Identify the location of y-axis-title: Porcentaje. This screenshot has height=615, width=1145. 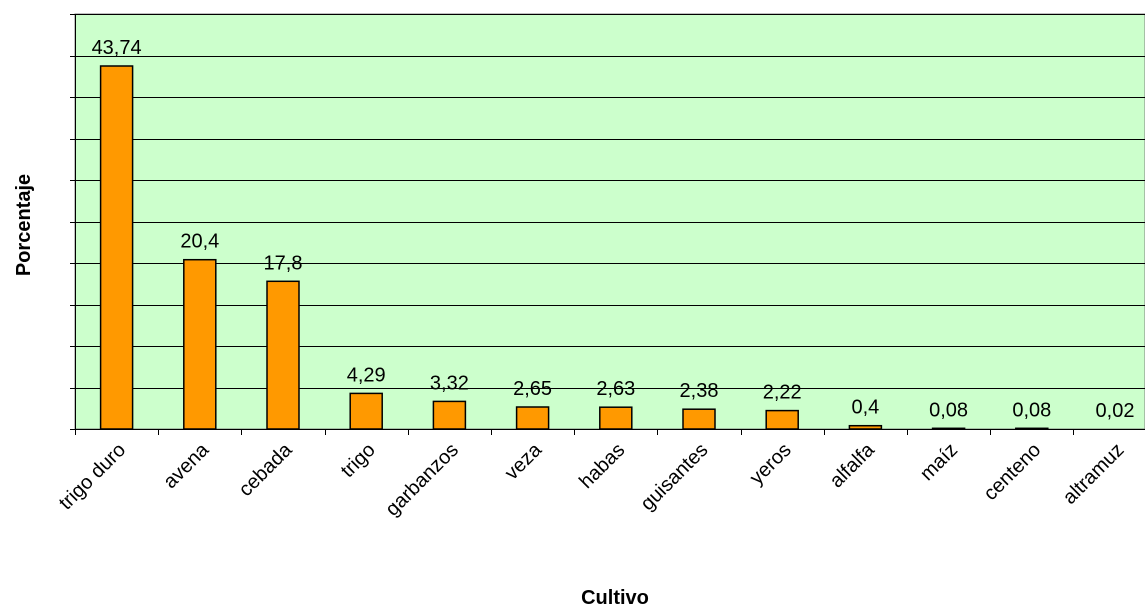
(24, 225).